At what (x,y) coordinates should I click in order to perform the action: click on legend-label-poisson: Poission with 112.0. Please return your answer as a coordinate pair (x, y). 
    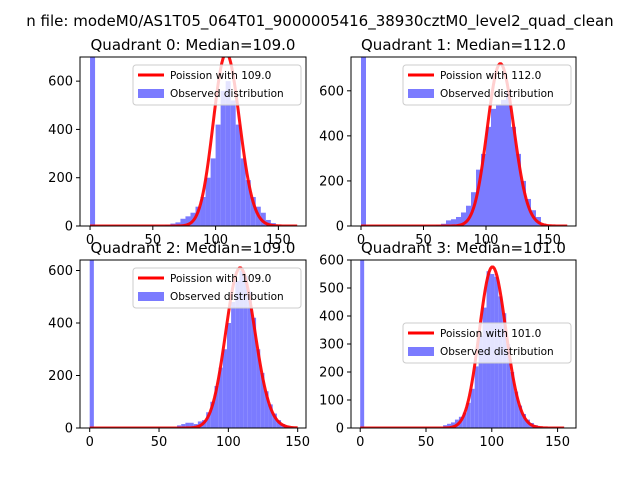
    Looking at the image, I should click on (490, 76).